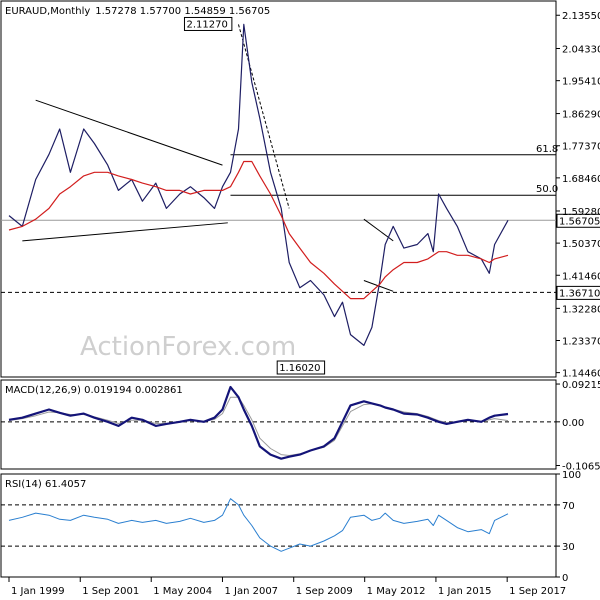 The height and width of the screenshot is (600, 600). I want to click on rsi-y-tick-label: 100, so click(571, 475).